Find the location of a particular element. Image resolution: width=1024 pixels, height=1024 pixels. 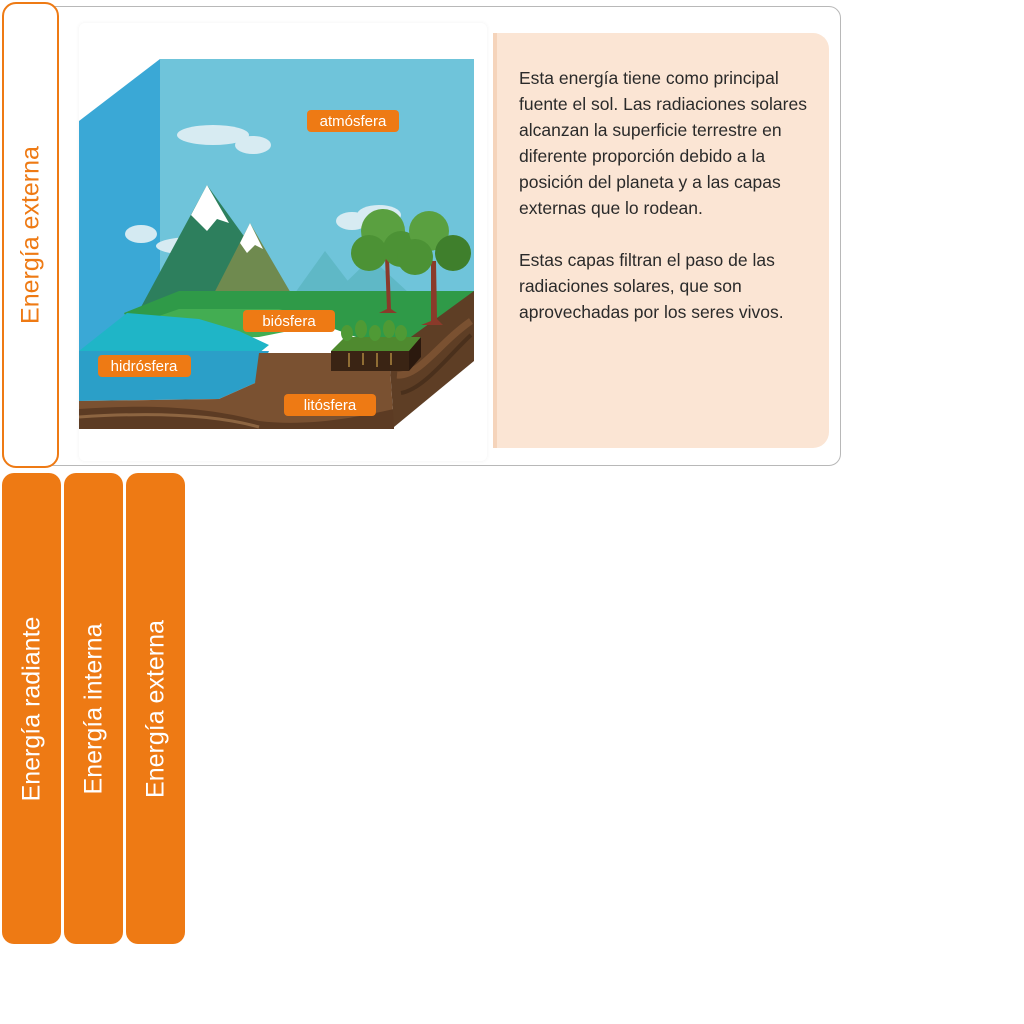

earth-layers-diagram: atmósfera biósfera hidrósfera litósfera is located at coordinates (276, 244).